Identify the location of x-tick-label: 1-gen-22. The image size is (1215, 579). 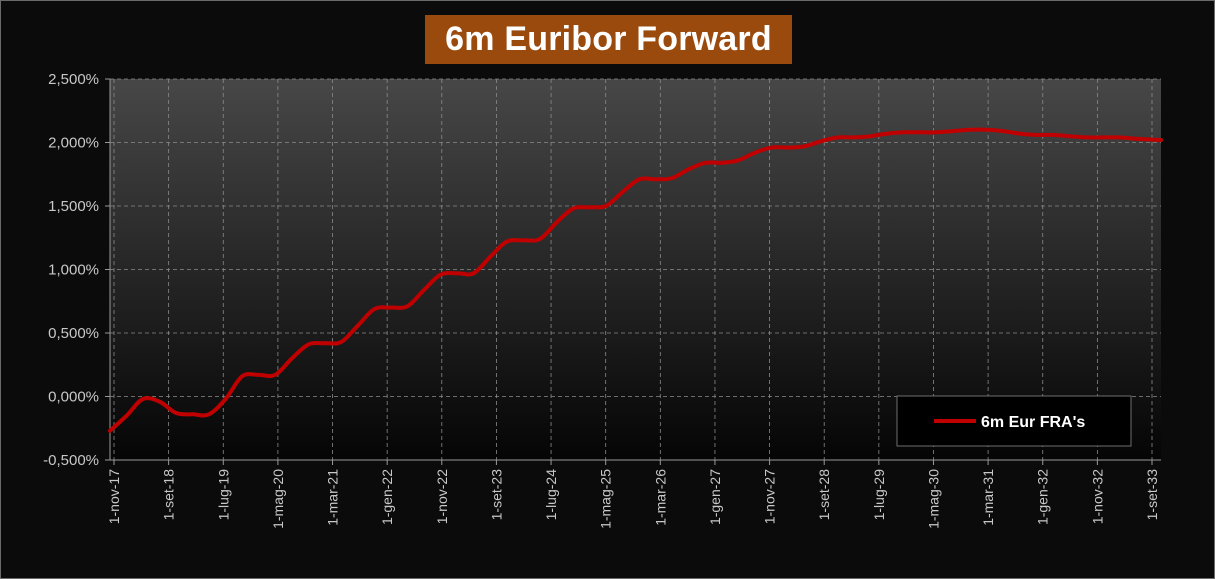
(387, 497).